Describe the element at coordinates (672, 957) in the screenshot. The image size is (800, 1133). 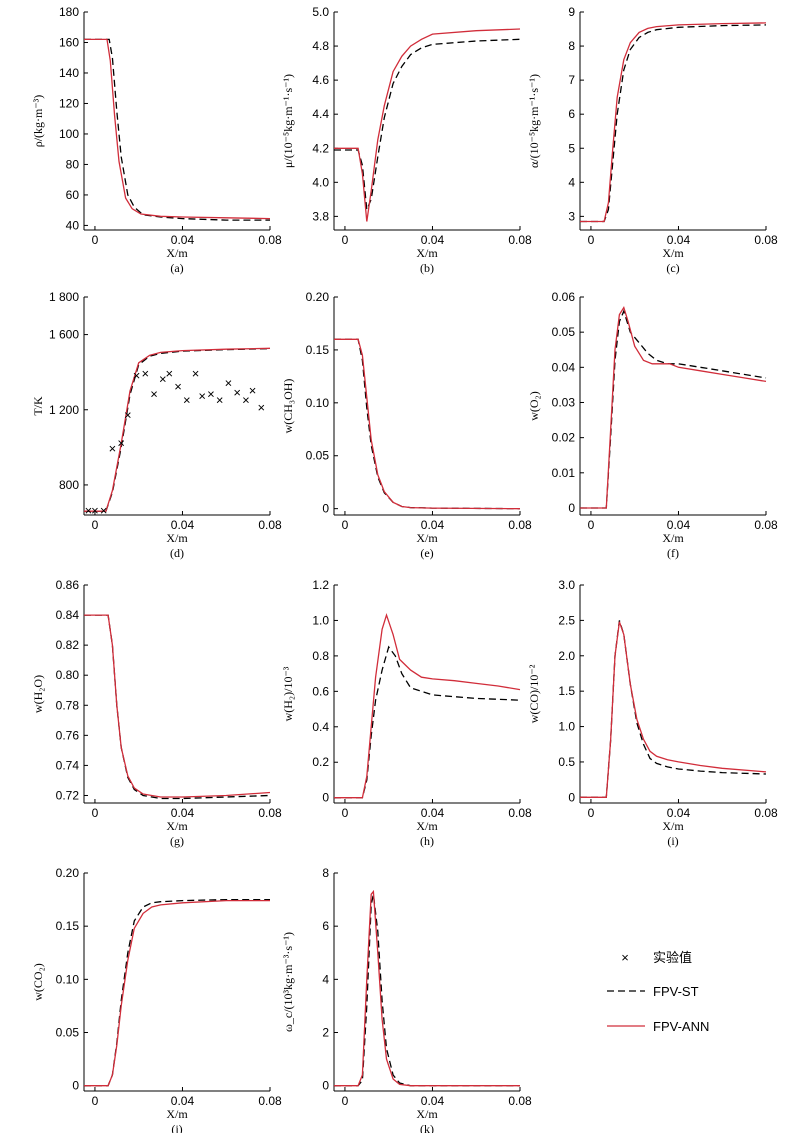
I see `legend-experiment-label: 实验值` at that location.